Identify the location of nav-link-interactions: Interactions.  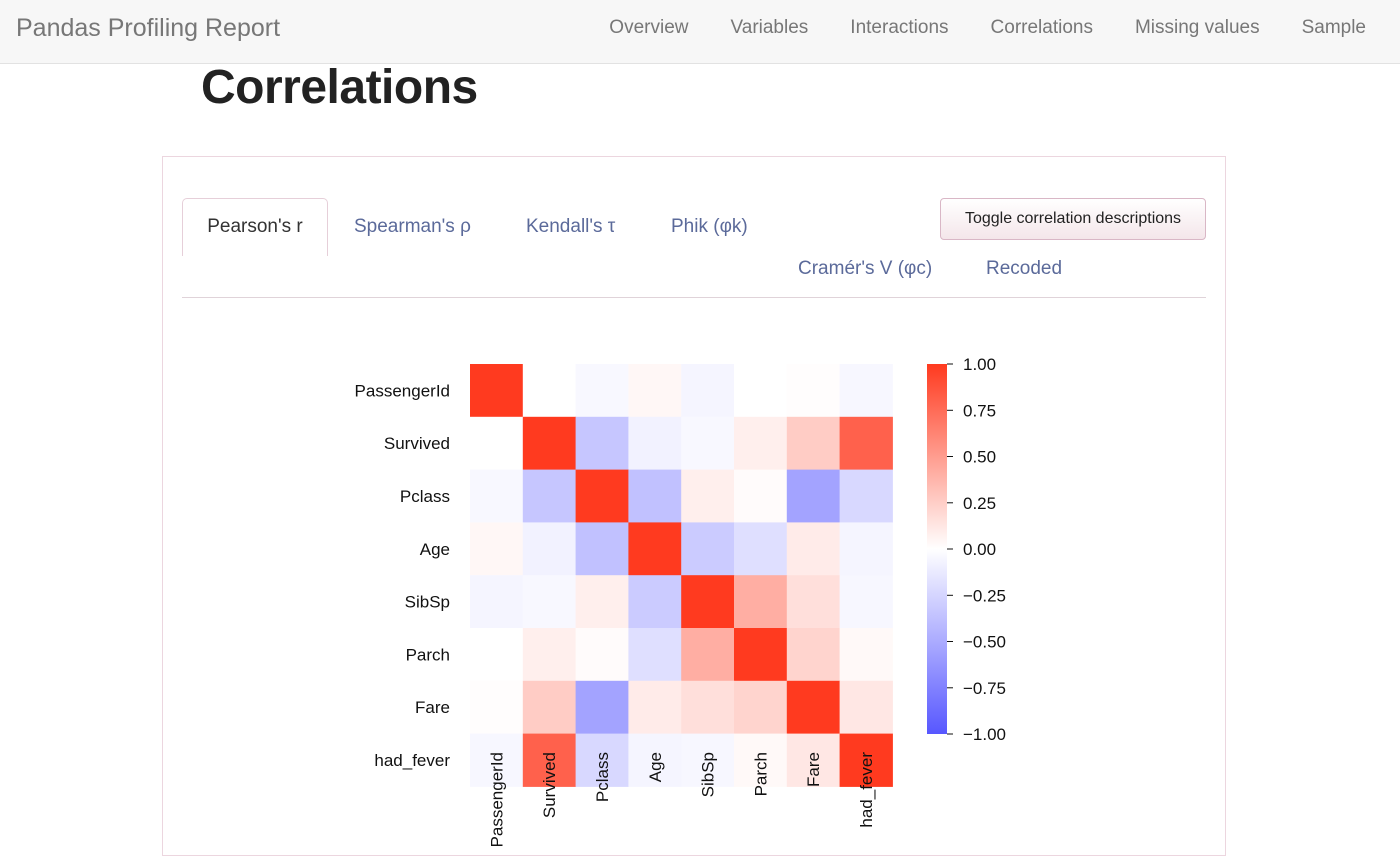
(899, 27).